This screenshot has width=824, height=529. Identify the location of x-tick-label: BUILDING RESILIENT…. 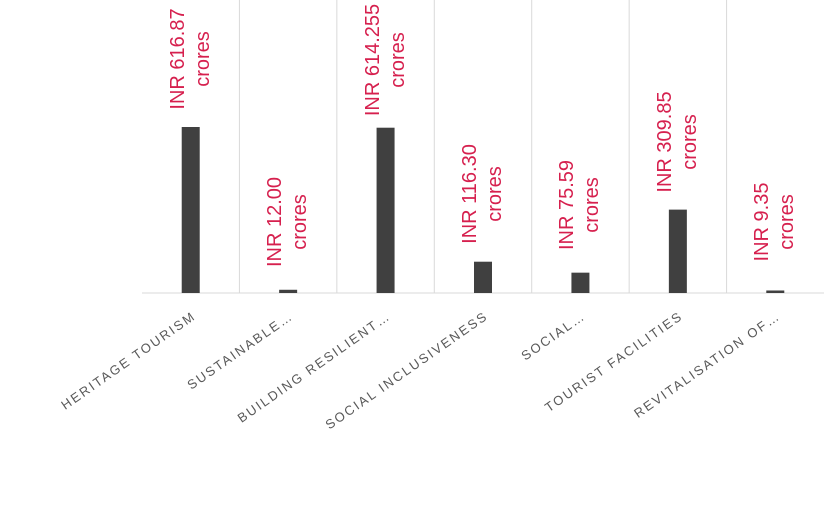
(314, 366).